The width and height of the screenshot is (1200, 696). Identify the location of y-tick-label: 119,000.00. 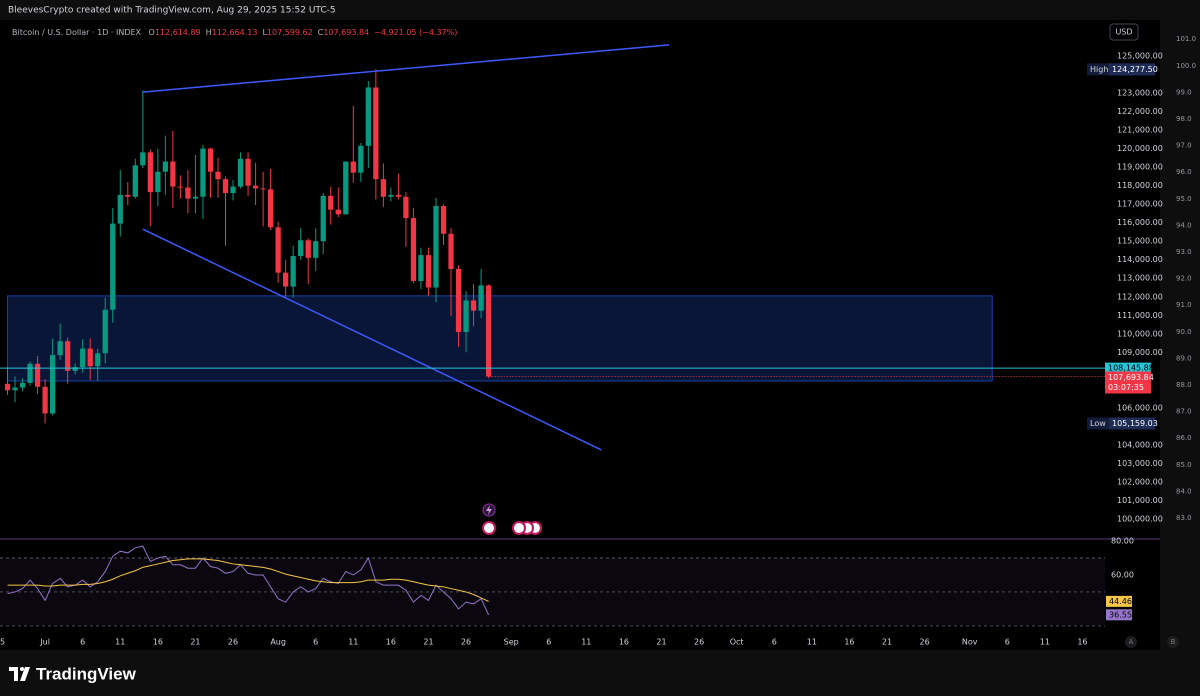
(1140, 167).